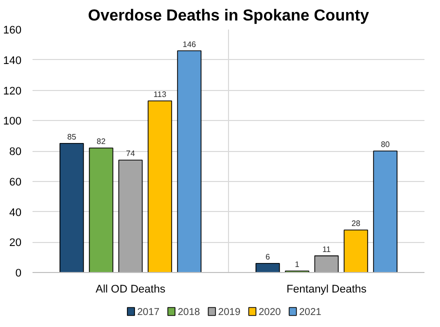 The width and height of the screenshot is (440, 327). Describe the element at coordinates (12, 122) in the screenshot. I see `y-tick-label: 100` at that location.